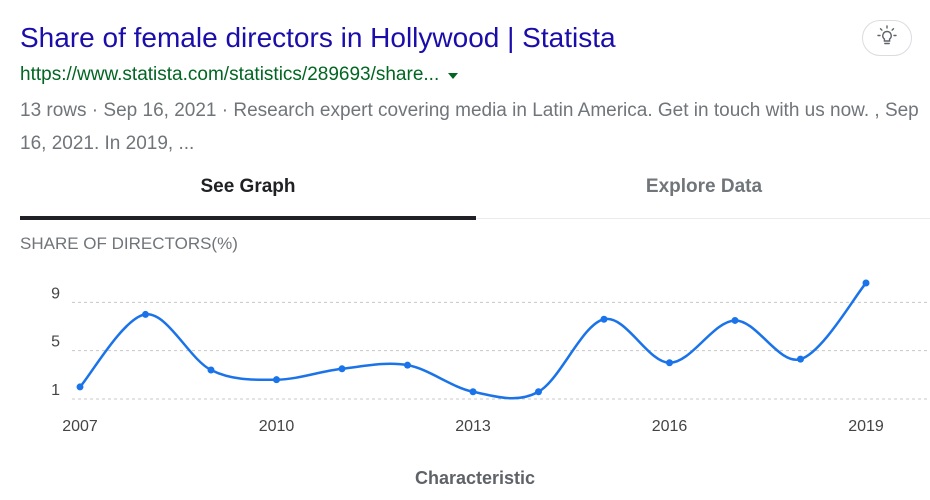 Image resolution: width=930 pixels, height=500 pixels. What do you see at coordinates (277, 426) in the screenshot?
I see `x-tick-label: 2010` at bounding box center [277, 426].